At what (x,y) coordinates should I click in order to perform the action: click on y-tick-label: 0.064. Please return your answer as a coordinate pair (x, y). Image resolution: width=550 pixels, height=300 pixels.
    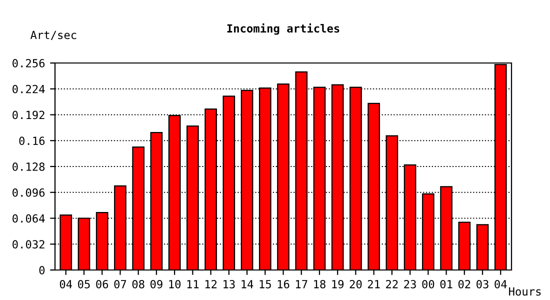
    Looking at the image, I should click on (28, 218).